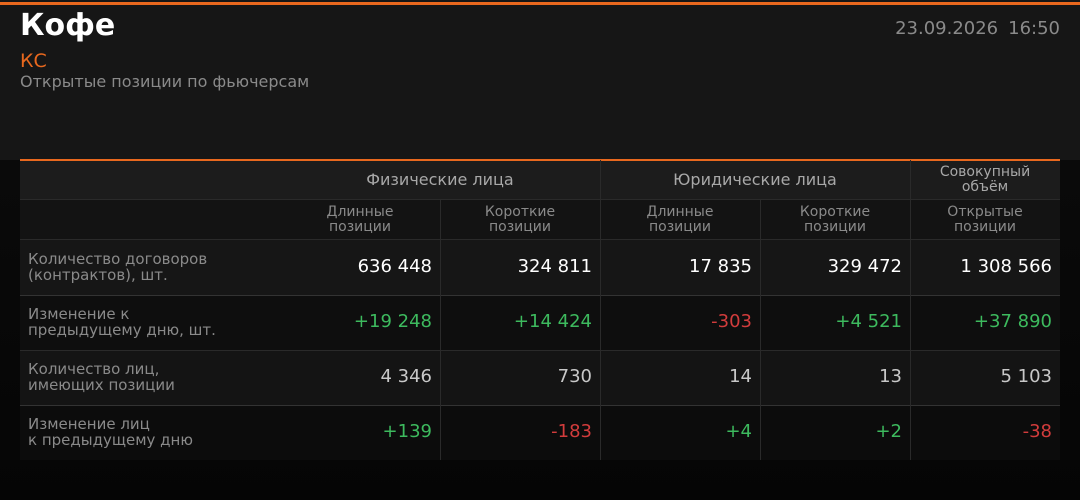  What do you see at coordinates (985, 187) in the screenshot?
I see `text-line: объём` at bounding box center [985, 187].